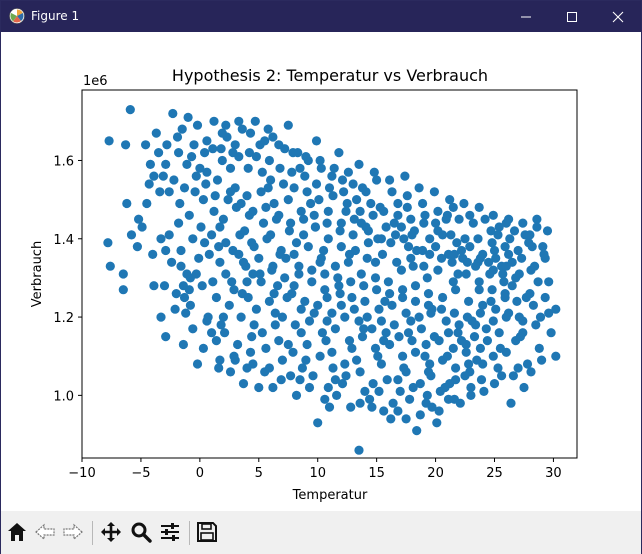 The image size is (642, 554). What do you see at coordinates (63, 161) in the screenshot?
I see `y-tick-label: 1.6` at bounding box center [63, 161].